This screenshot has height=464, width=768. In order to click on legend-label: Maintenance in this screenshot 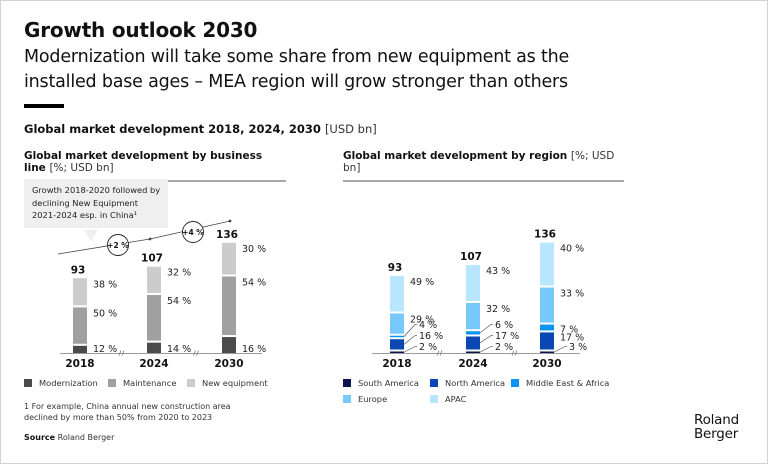, I will do `click(150, 383)`.